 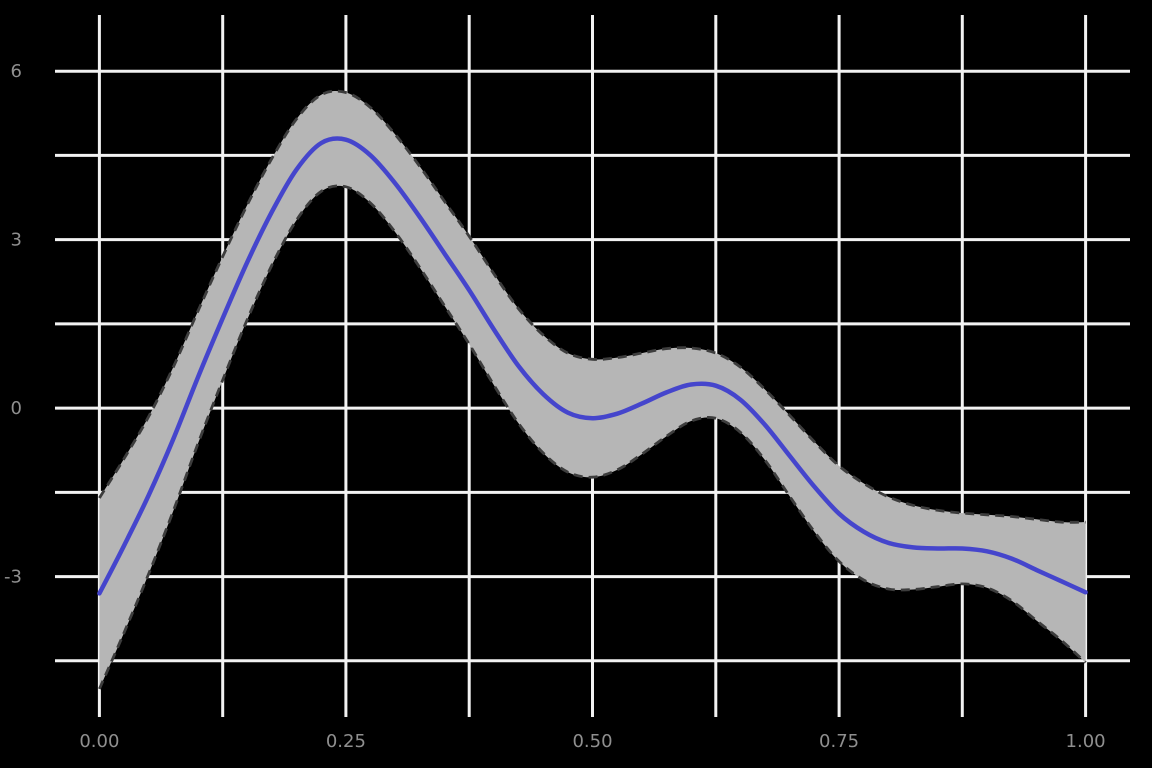 What do you see at coordinates (839, 741) in the screenshot?
I see `x-tick-label: 0.75` at bounding box center [839, 741].